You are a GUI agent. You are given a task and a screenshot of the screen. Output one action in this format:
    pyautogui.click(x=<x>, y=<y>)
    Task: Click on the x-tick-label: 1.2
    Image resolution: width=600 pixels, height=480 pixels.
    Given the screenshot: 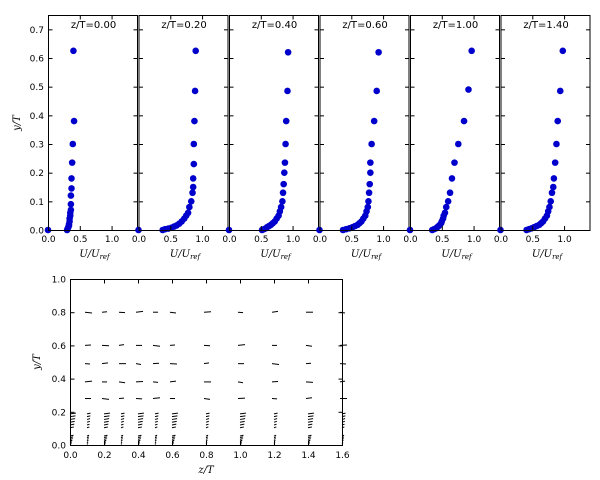 What is the action you would take?
    pyautogui.click(x=274, y=456)
    